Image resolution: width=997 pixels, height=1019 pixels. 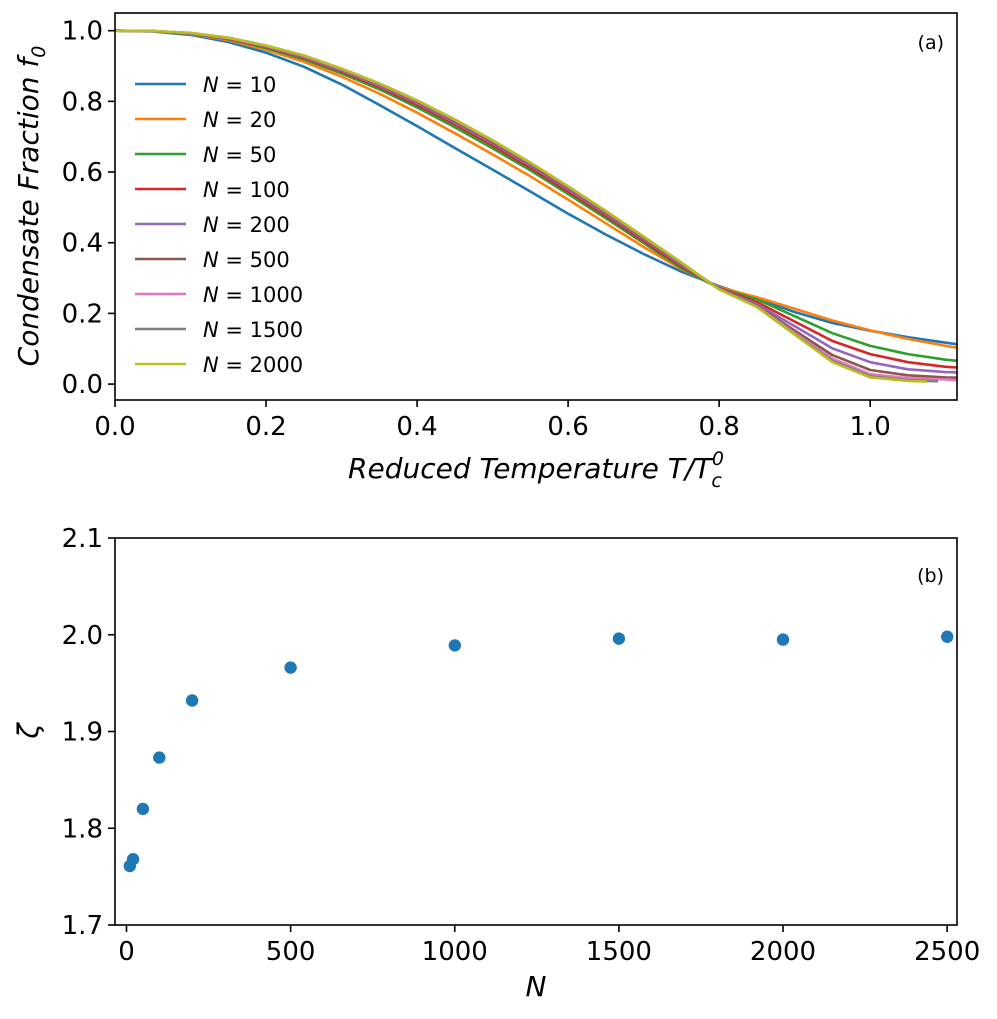 I want to click on legend-entry-100: N = 100, so click(x=212, y=190).